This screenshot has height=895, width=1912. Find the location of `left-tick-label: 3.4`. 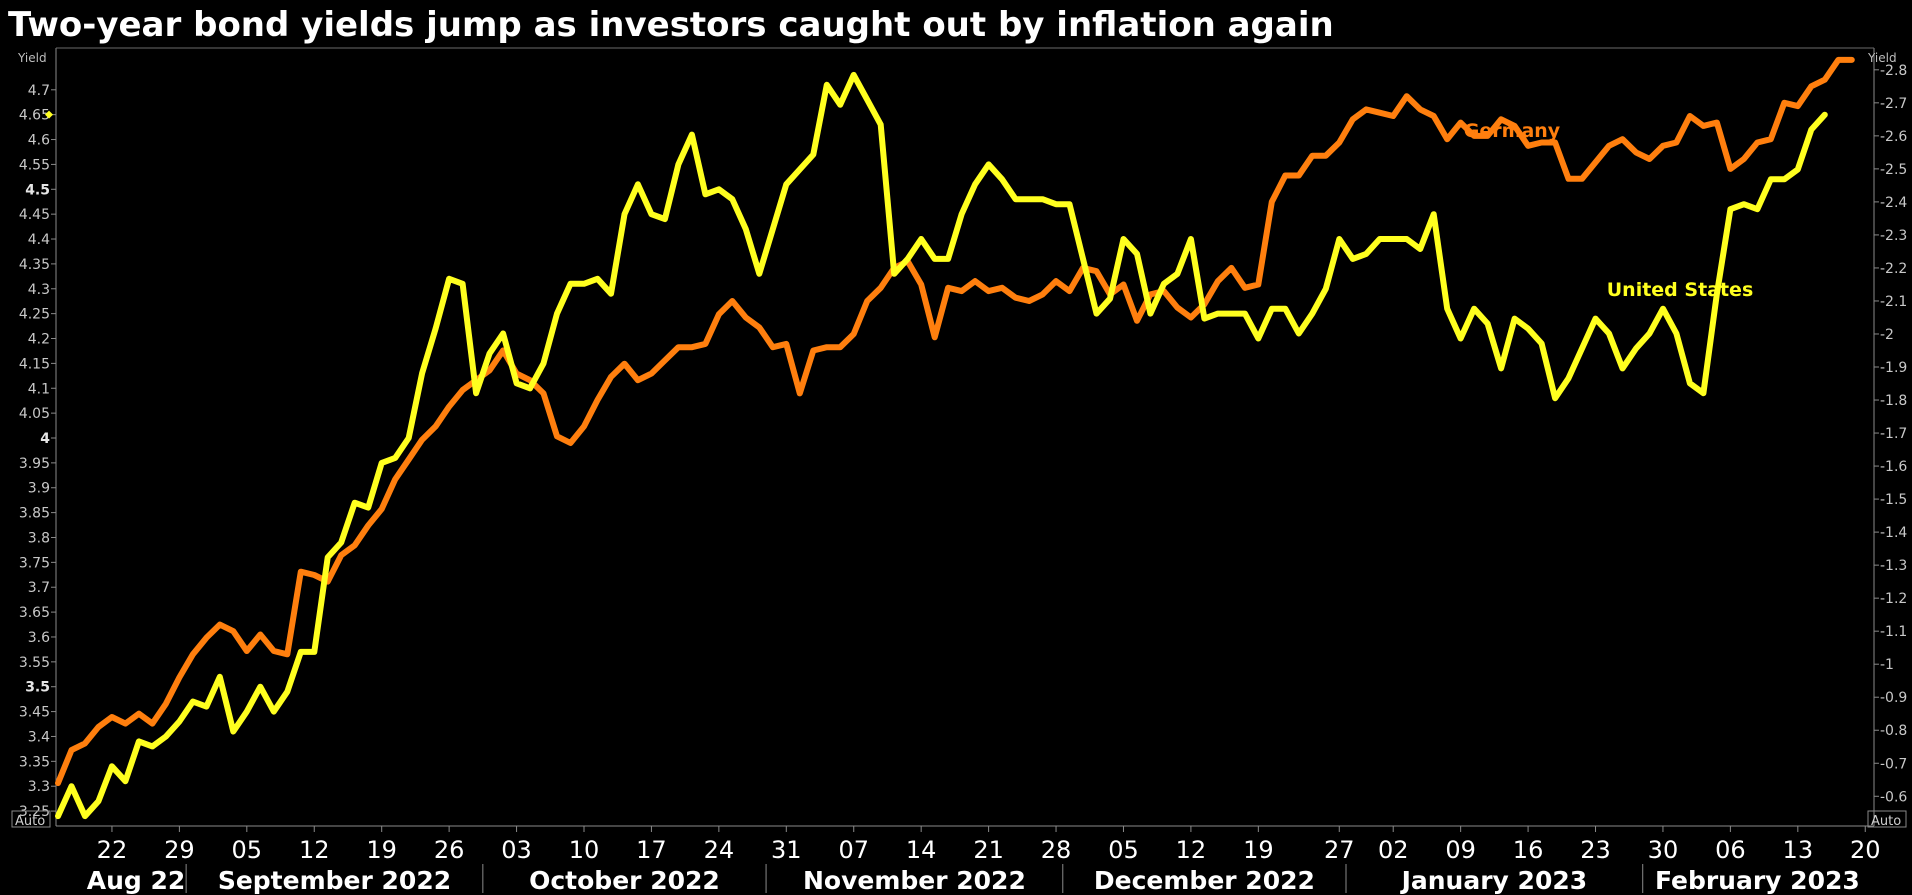

left-tick-label: 3.4 is located at coordinates (39, 737).